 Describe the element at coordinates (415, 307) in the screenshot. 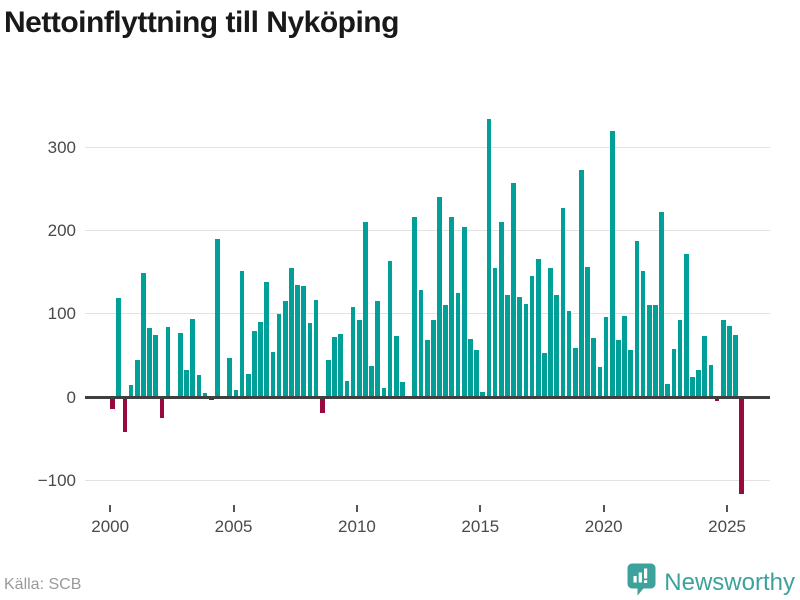

I see `bar-2012-q2` at that location.